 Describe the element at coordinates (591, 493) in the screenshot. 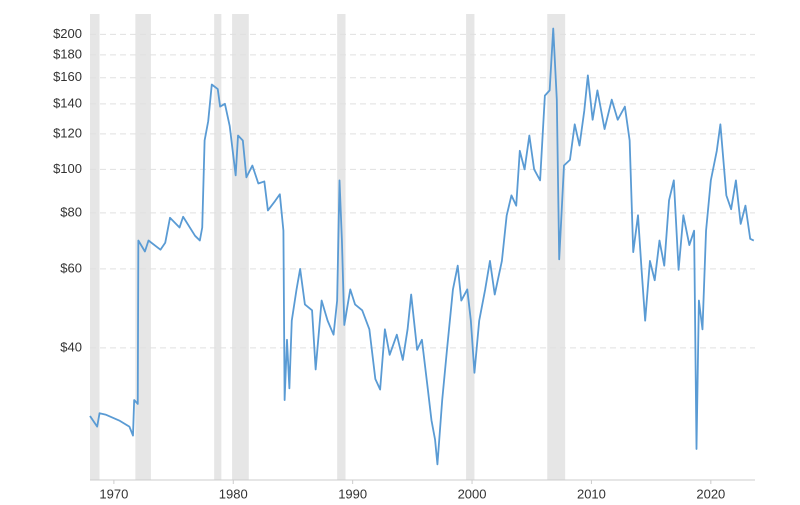

I see `x-tick-label: 2010` at that location.